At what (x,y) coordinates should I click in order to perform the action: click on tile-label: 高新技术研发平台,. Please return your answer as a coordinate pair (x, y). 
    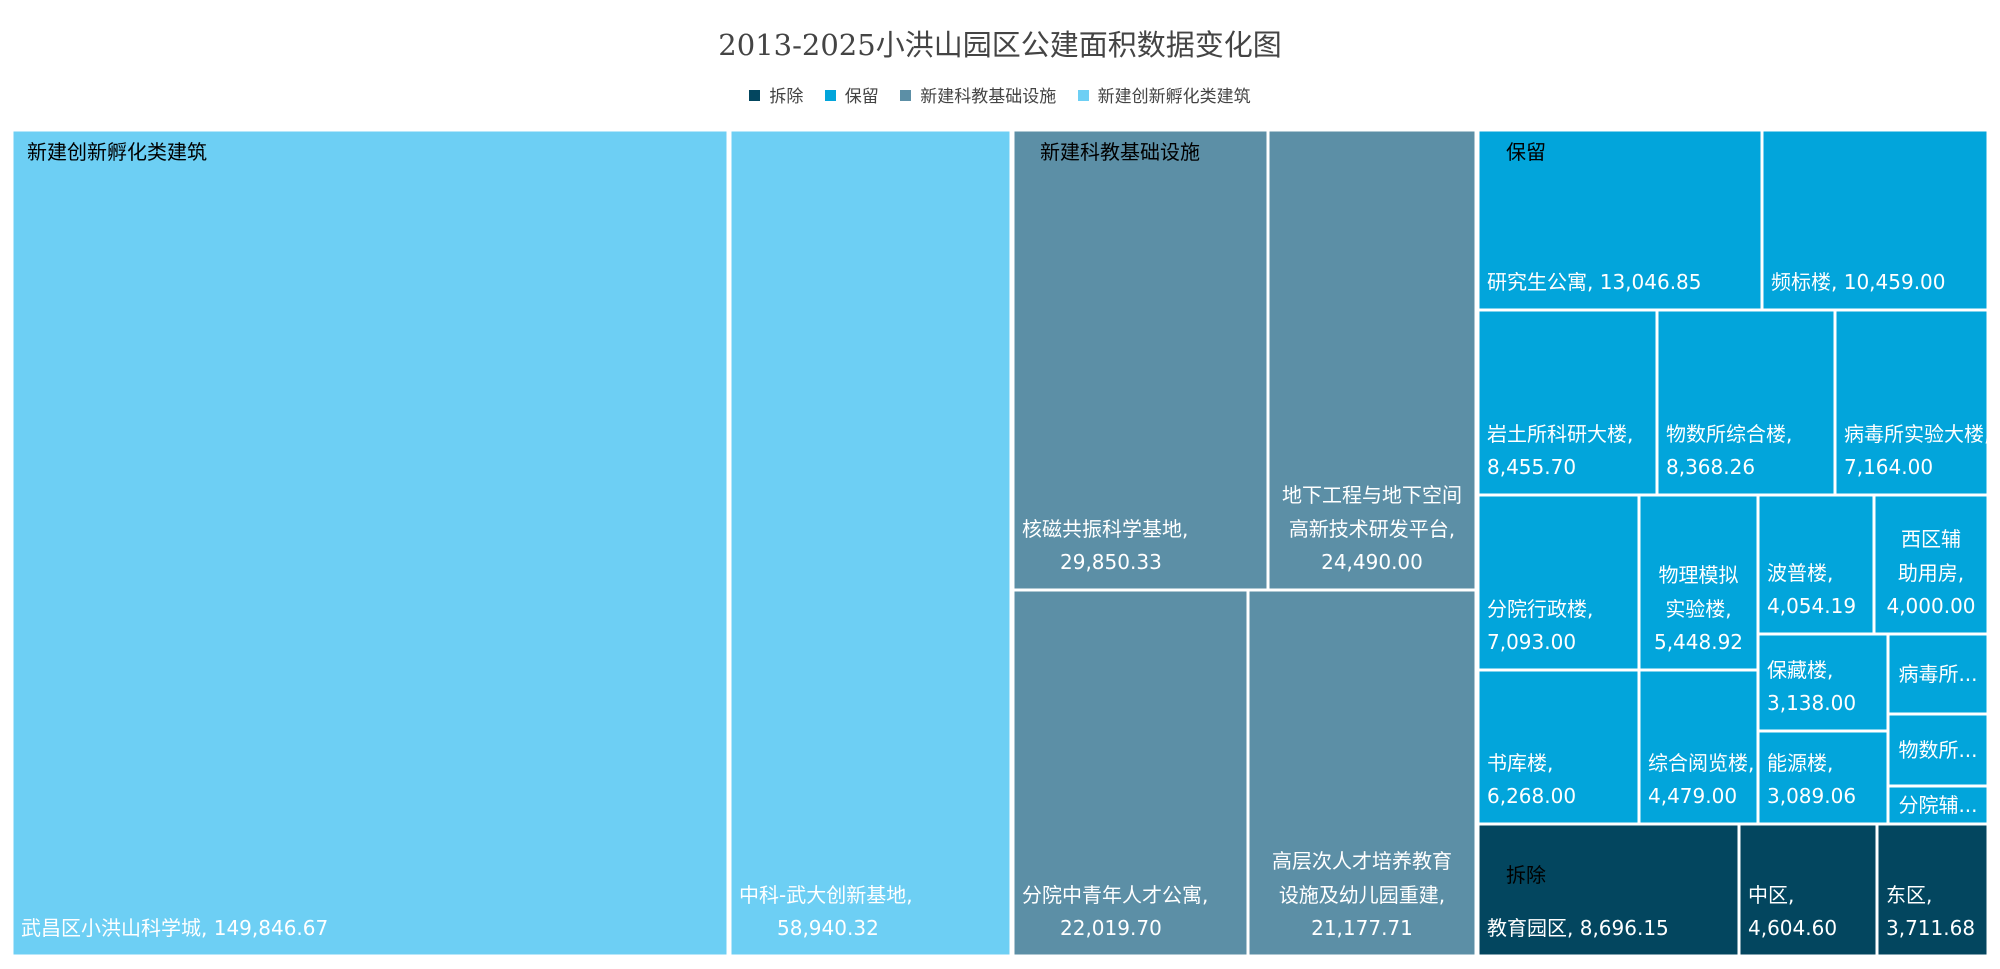
    Looking at the image, I should click on (1372, 529).